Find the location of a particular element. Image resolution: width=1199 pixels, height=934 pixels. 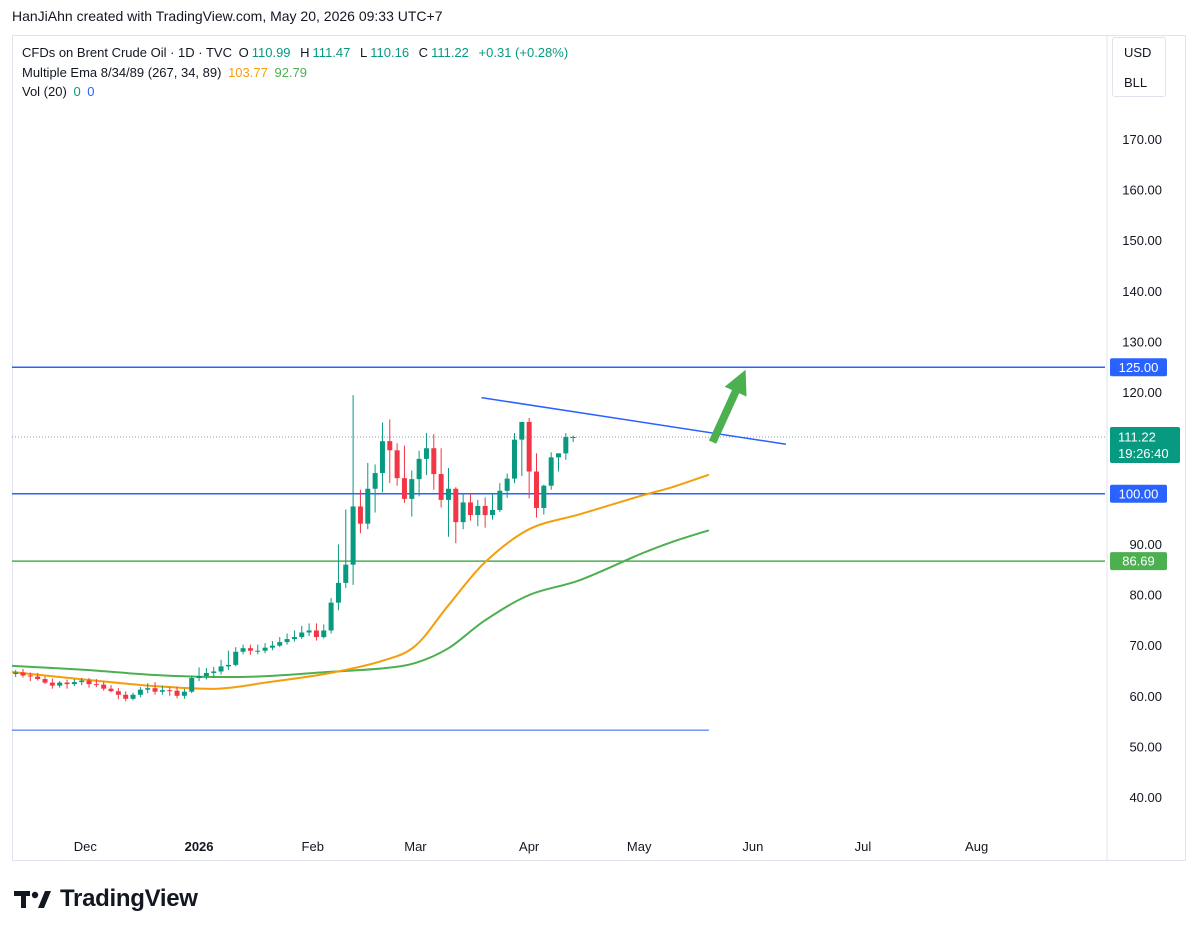

legend-symbol: CFDs on Brent Crude Oil · 1D · TVC is located at coordinates (127, 52).